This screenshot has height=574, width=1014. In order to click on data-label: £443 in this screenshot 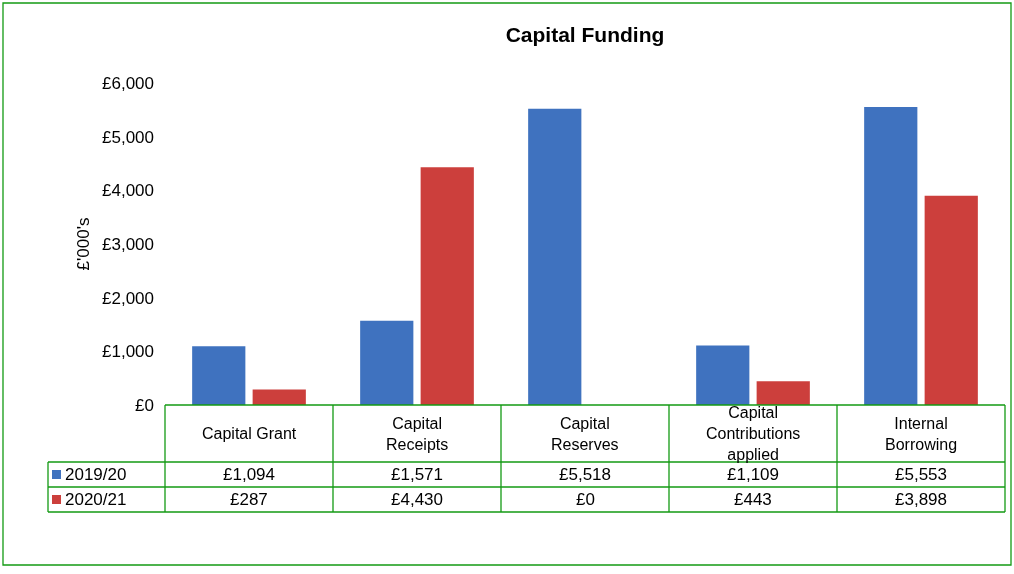, I will do `click(753, 499)`.